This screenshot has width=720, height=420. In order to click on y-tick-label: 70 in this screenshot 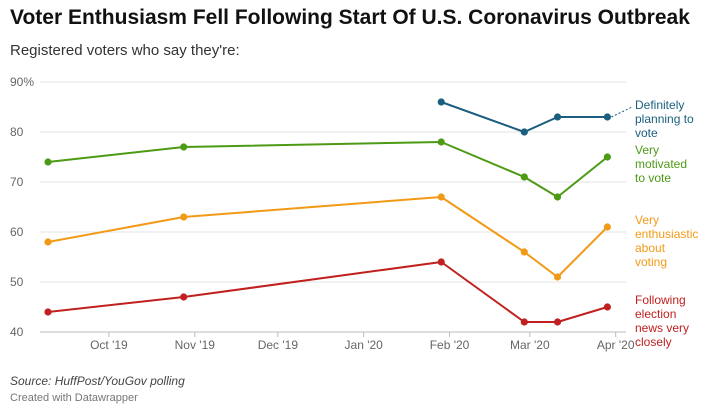, I will do `click(17, 182)`.